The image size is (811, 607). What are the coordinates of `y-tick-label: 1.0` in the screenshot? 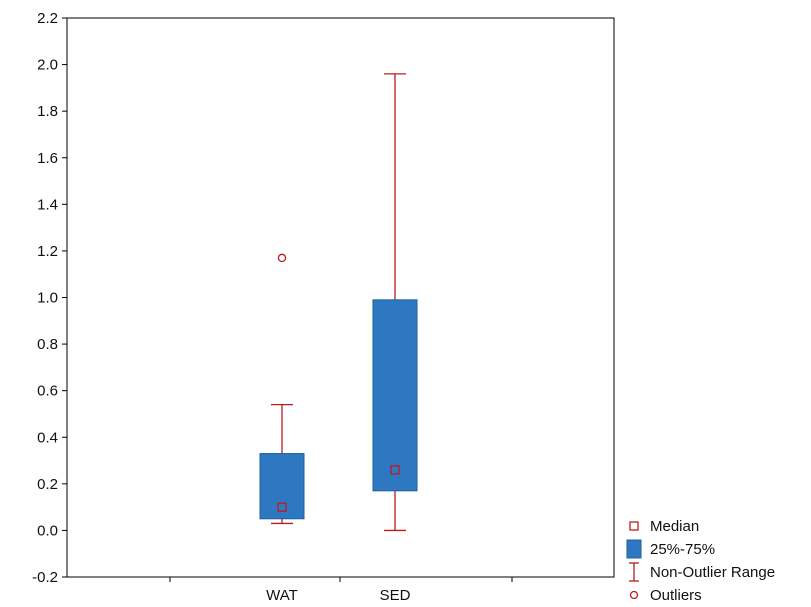 It's located at (47, 298).